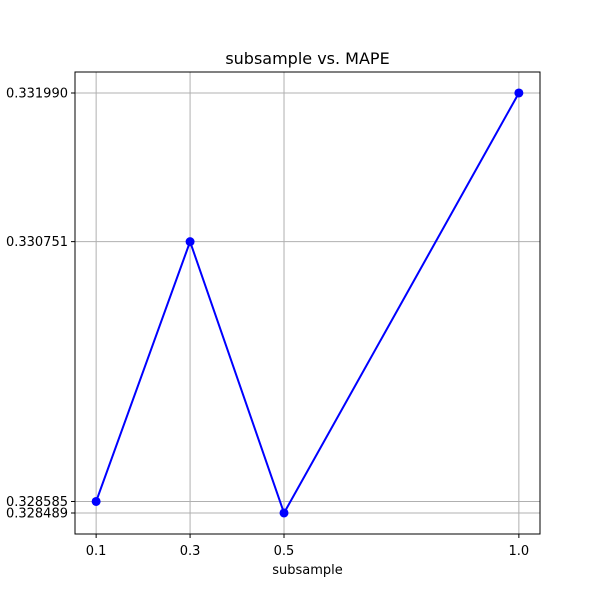  I want to click on y-tick-label: 0.328585, so click(37, 502).